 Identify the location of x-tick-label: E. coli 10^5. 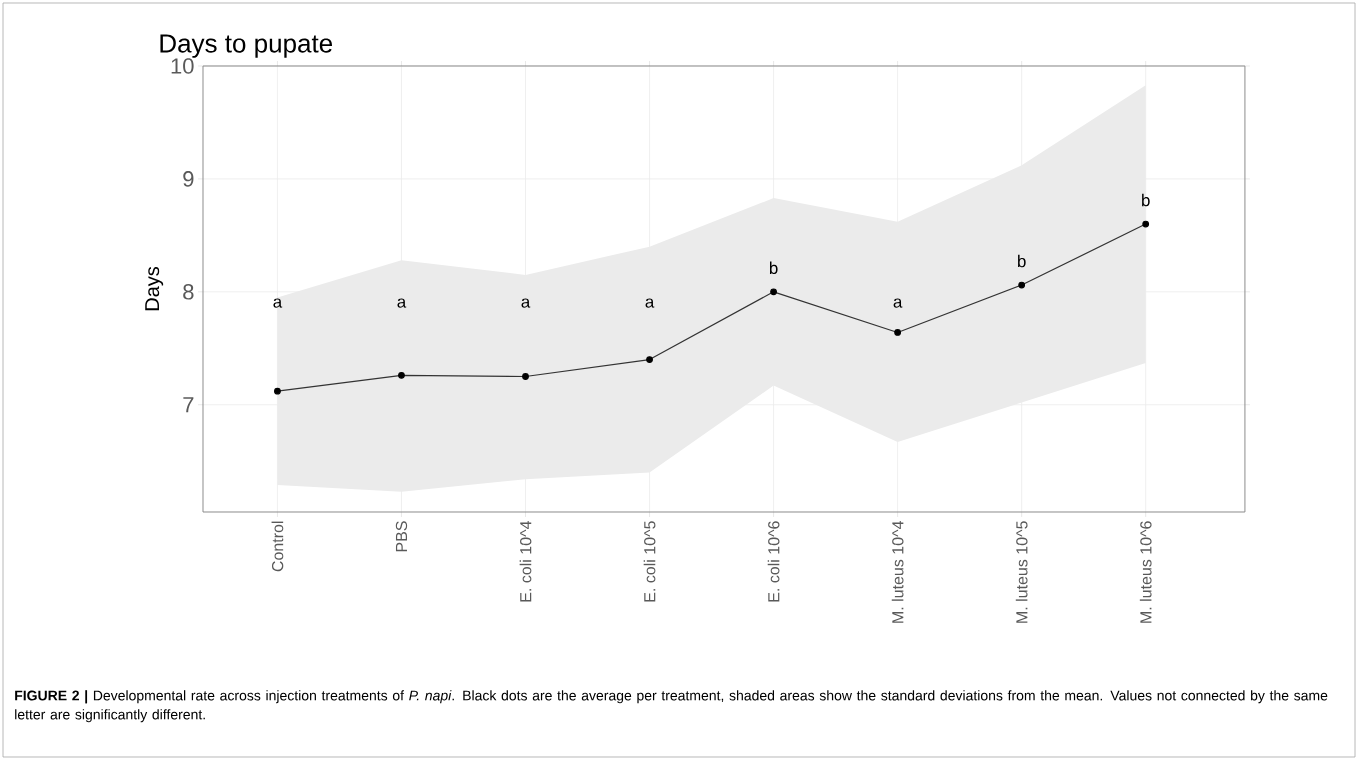
(649, 561).